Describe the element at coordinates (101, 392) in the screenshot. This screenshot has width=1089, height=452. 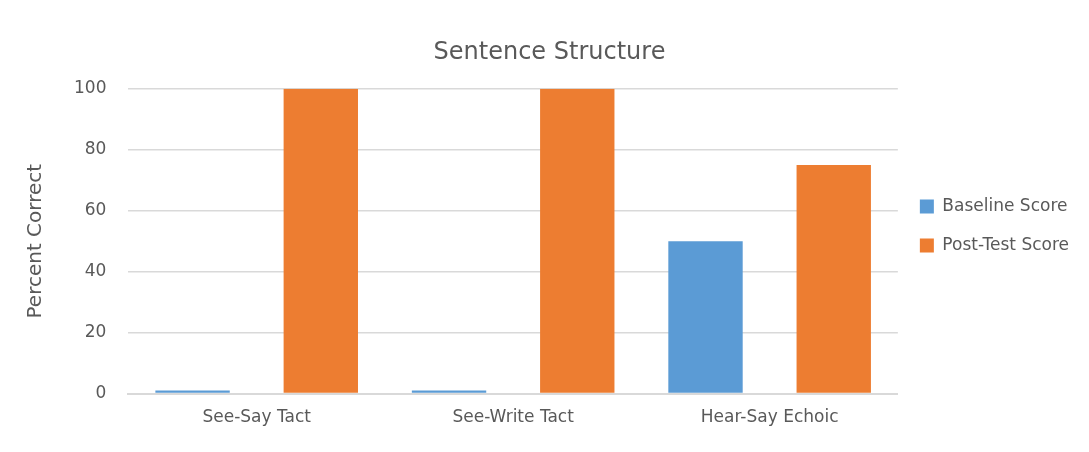
I see `y-tick-label: 0` at that location.